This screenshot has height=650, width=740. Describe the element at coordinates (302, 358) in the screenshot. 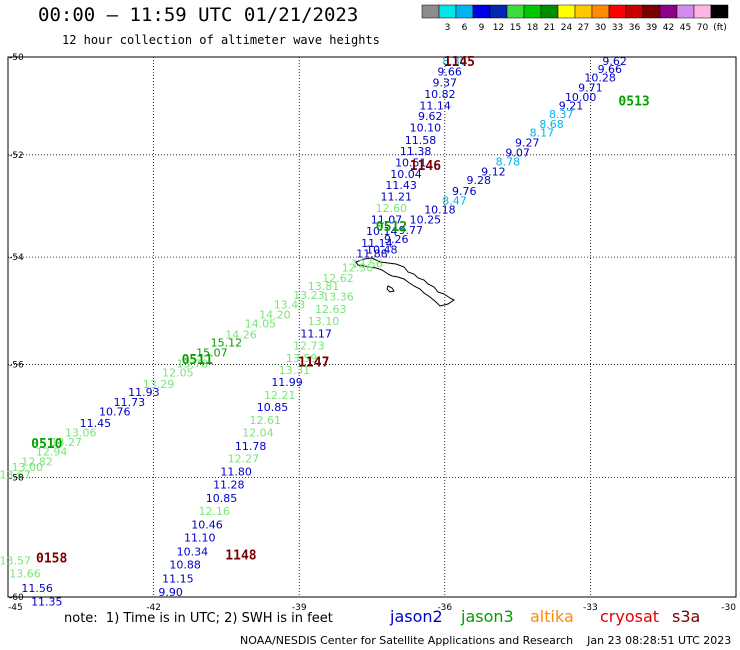

I see `wave-height-value: 13.59` at that location.